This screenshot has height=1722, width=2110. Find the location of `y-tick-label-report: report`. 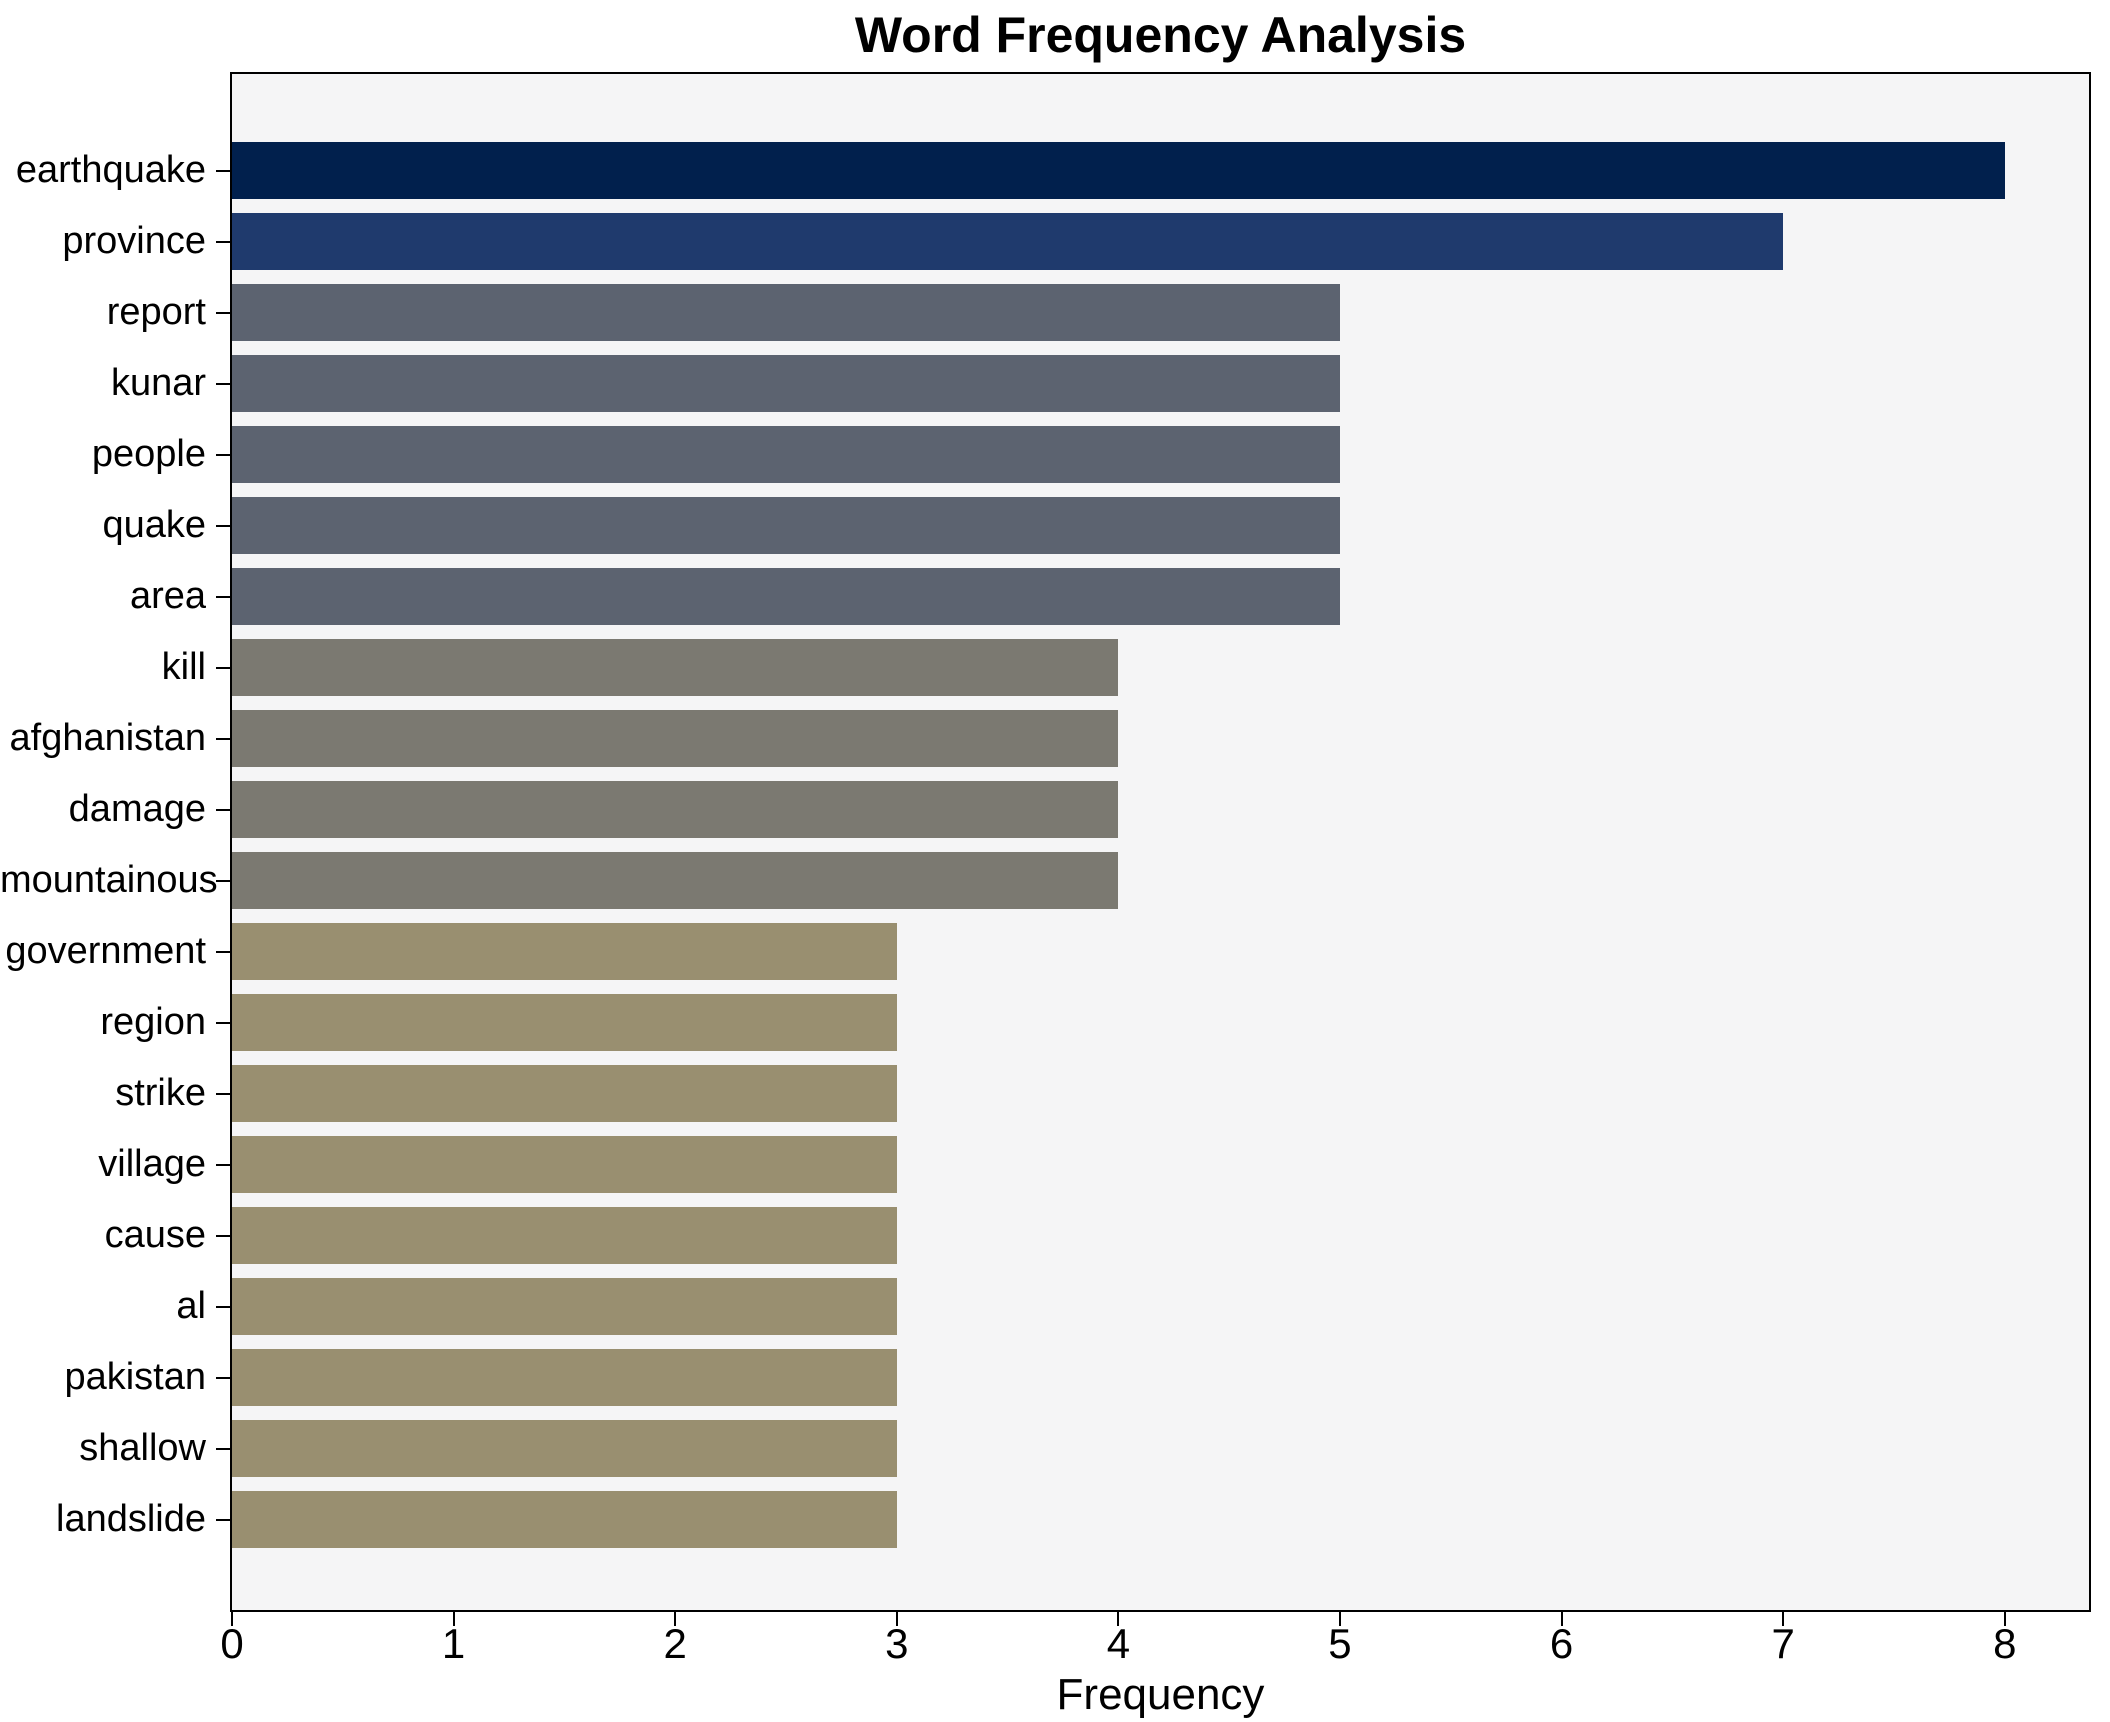

y-tick-label-report: report is located at coordinates (156, 312).